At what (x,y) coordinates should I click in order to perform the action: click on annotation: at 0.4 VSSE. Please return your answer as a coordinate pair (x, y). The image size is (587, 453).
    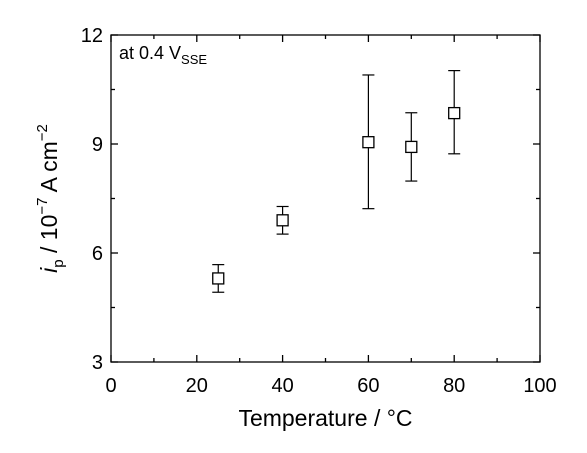
    Looking at the image, I should click on (163, 55).